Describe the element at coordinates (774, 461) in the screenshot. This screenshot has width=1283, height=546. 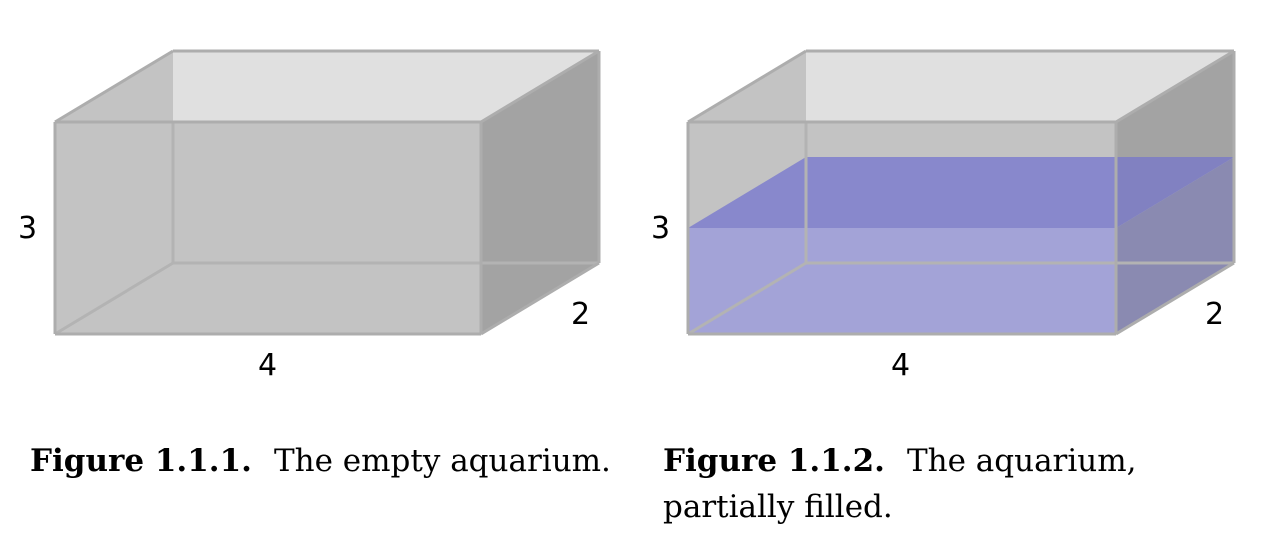
I see `caption-number: Figure 1.1.2.` at that location.